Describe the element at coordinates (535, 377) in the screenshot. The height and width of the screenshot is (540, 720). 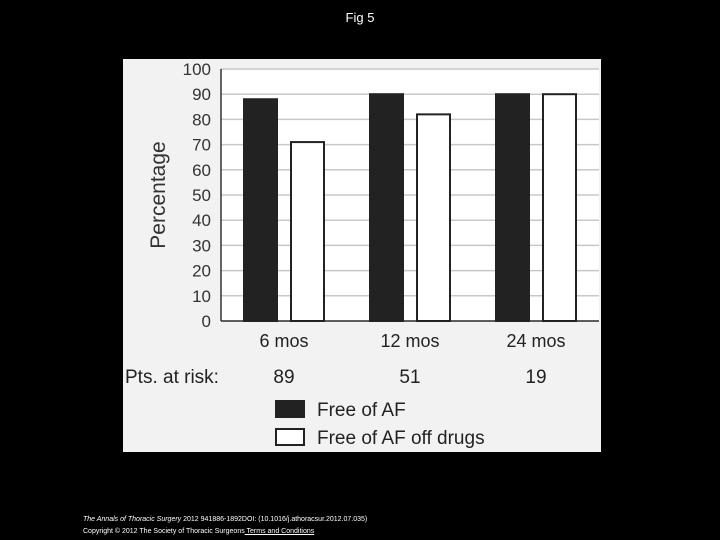
I see `risk-value: 19` at that location.